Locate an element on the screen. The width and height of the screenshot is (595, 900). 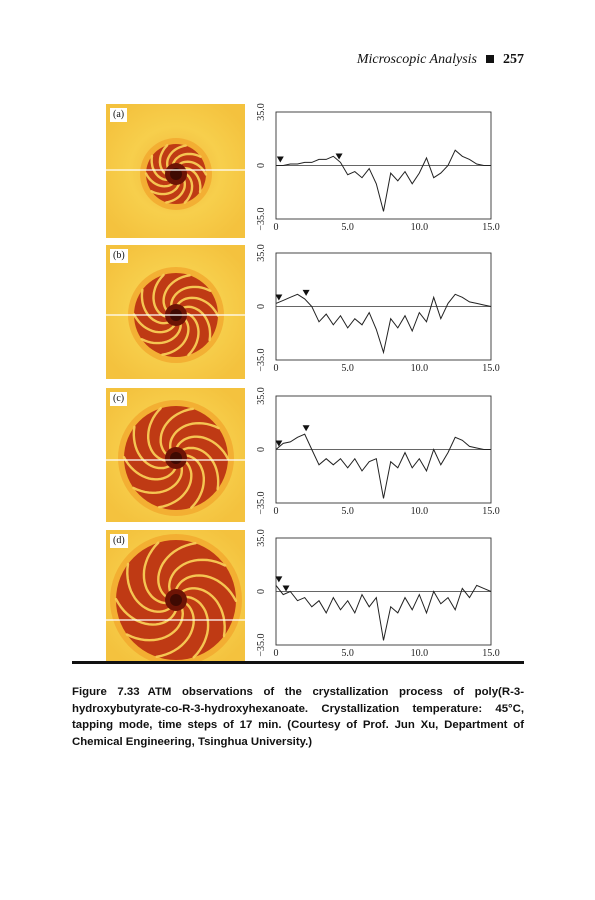
running-header: Microscopic Analysis 257 is located at coordinates (262, 60).